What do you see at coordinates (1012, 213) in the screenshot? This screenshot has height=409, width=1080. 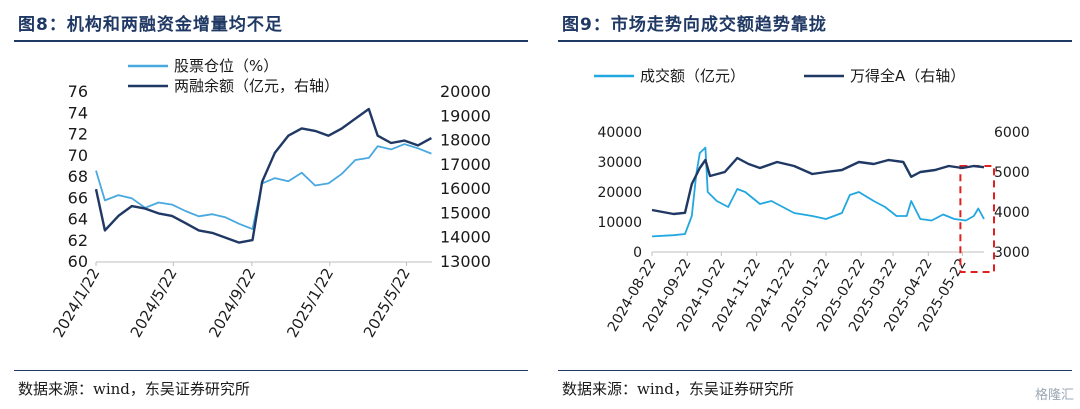 I see `y-right-tick-label: 4000` at bounding box center [1012, 213].